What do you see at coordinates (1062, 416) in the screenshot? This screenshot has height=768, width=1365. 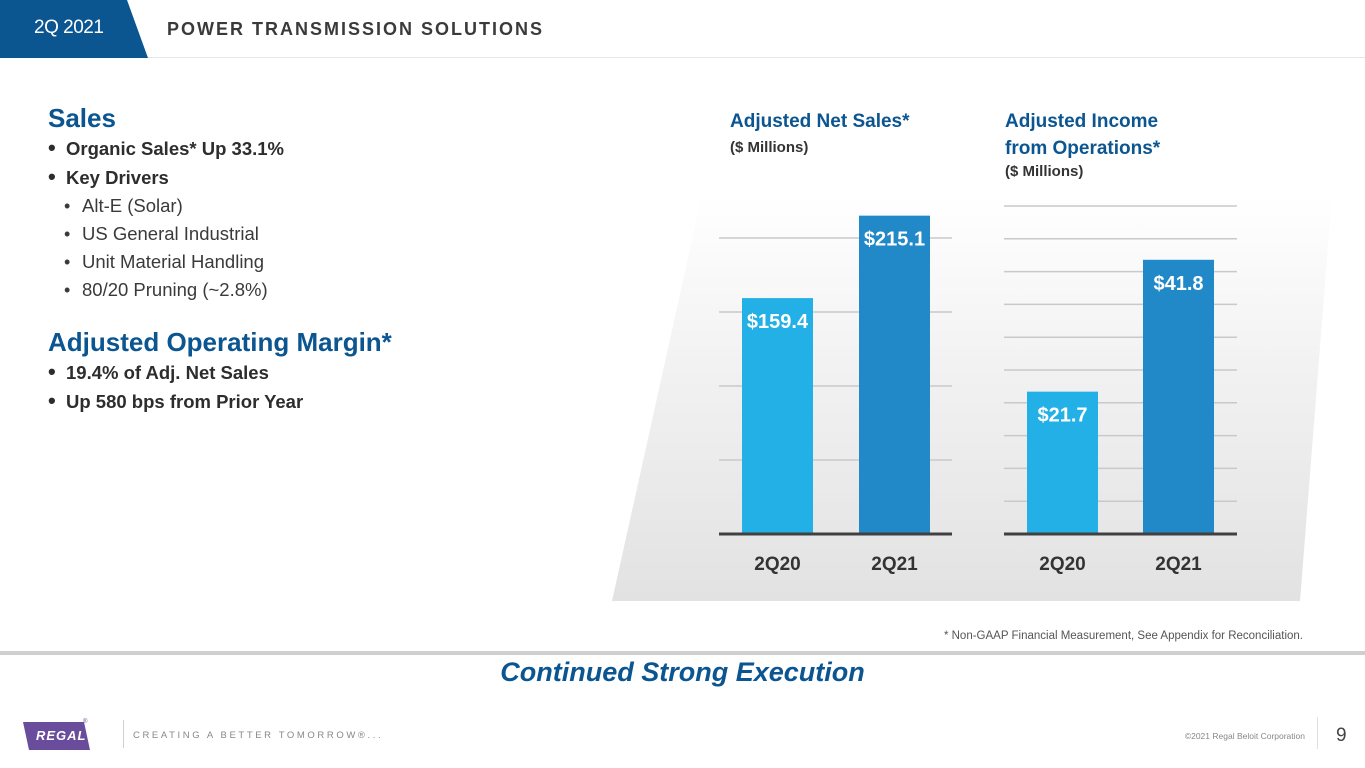 I see `income-data-label: $21.7` at bounding box center [1062, 416].